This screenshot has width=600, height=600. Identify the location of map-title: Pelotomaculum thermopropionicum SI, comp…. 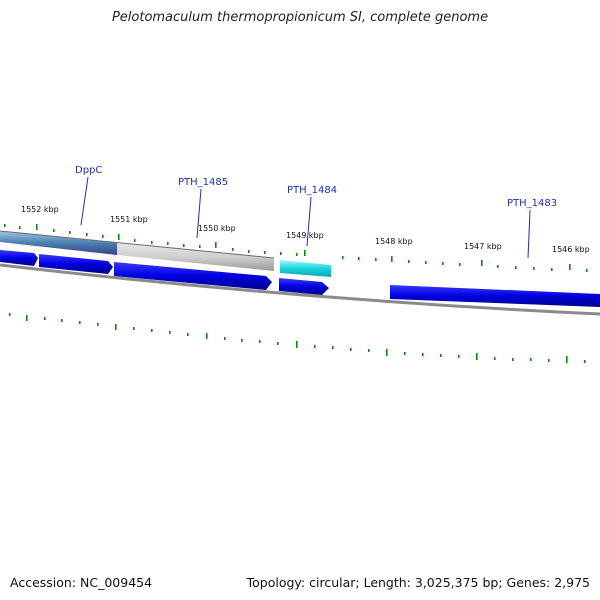
(300, 17).